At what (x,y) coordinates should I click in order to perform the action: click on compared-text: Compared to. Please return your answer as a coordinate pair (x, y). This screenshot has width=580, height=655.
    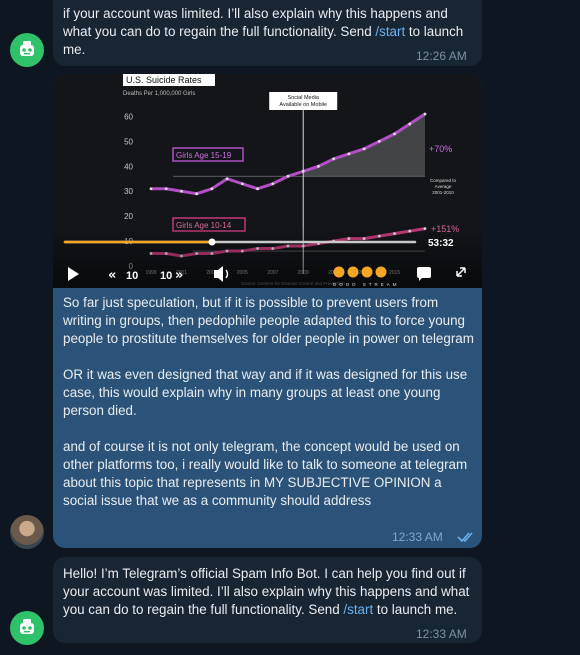
    Looking at the image, I should click on (443, 180).